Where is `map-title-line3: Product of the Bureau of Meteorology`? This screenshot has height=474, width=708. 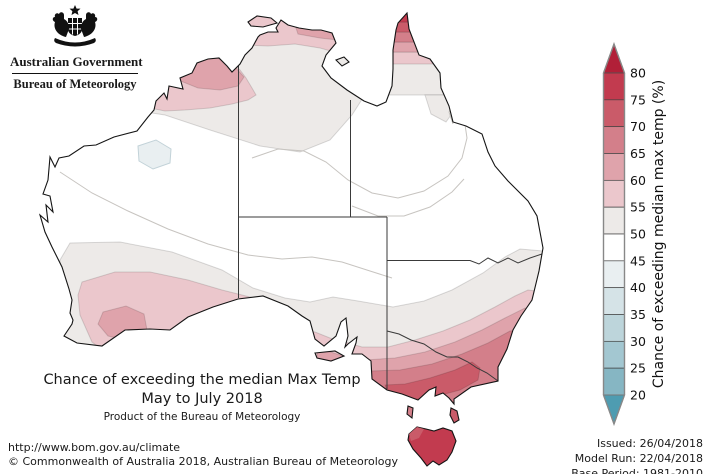
map-title-line3: Product of the Bureau of Meteorology is located at coordinates (202, 417).